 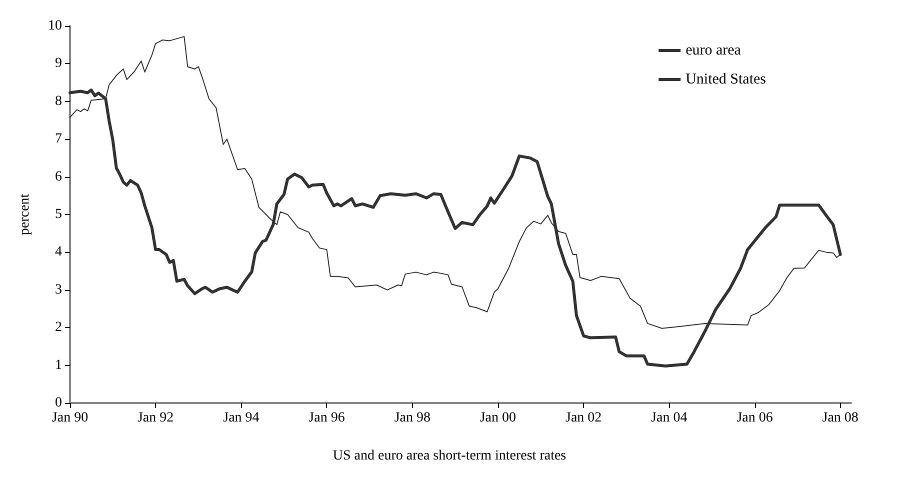 I want to click on legend-label: United States, so click(x=726, y=80).